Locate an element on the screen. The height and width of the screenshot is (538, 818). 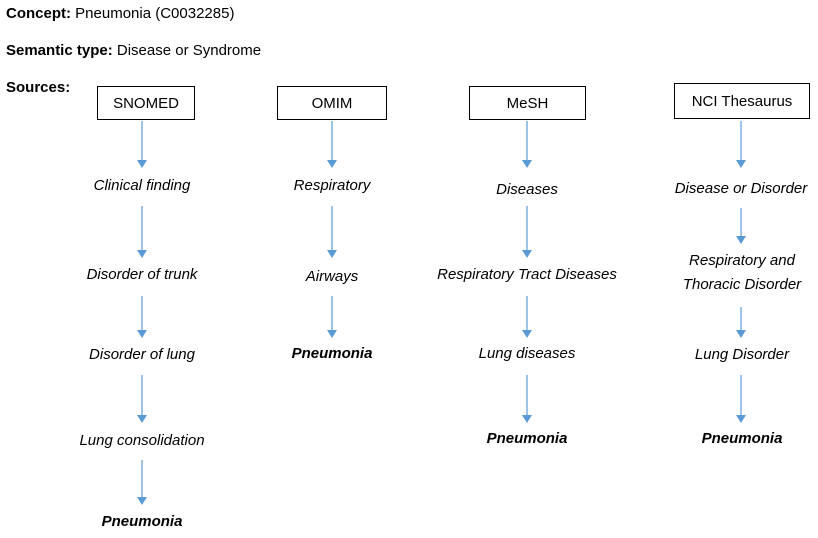
node-mesh-3: Lung diseases is located at coordinates (527, 353).